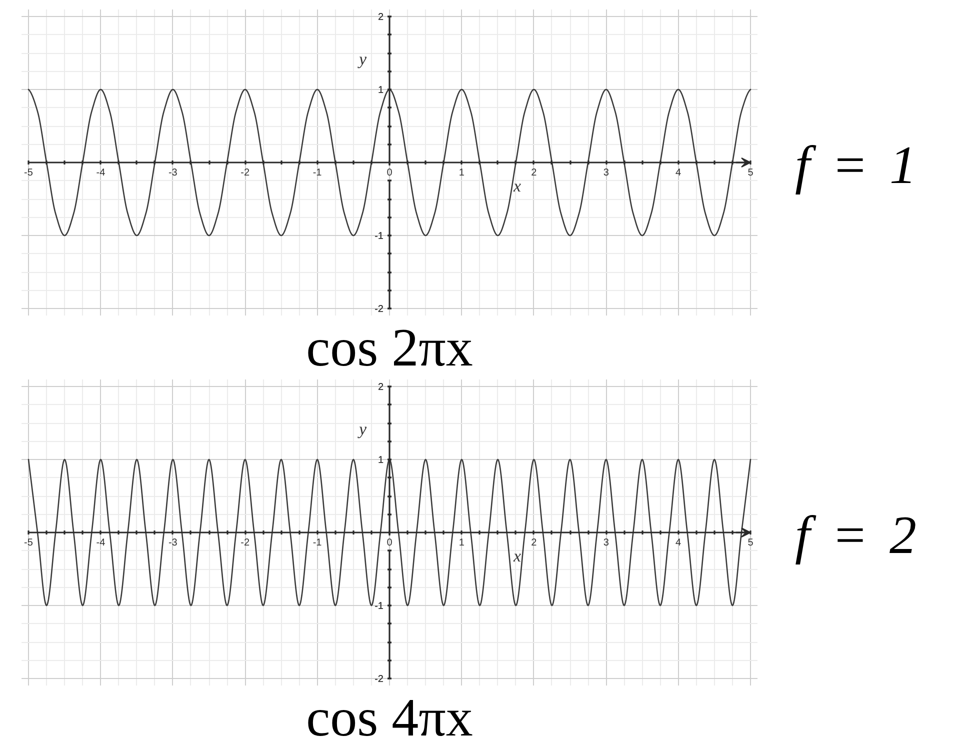 Image resolution: width=956 pixels, height=750 pixels. Describe the element at coordinates (389, 718) in the screenshot. I see `text: cos 4πx` at that location.